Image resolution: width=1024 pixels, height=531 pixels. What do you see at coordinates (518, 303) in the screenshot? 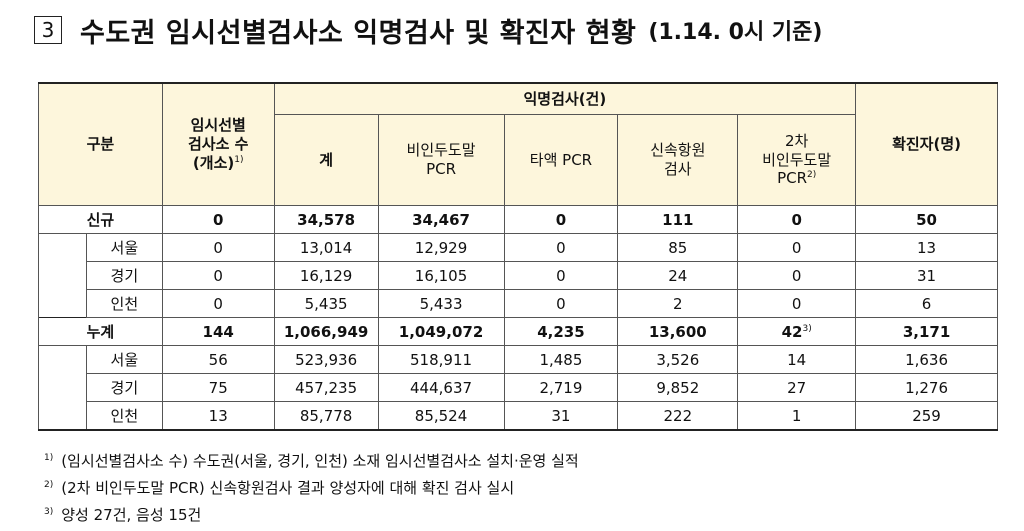
I see `table-row: 인천 0 5,435 5,433 0 2 0 6` at bounding box center [518, 303].